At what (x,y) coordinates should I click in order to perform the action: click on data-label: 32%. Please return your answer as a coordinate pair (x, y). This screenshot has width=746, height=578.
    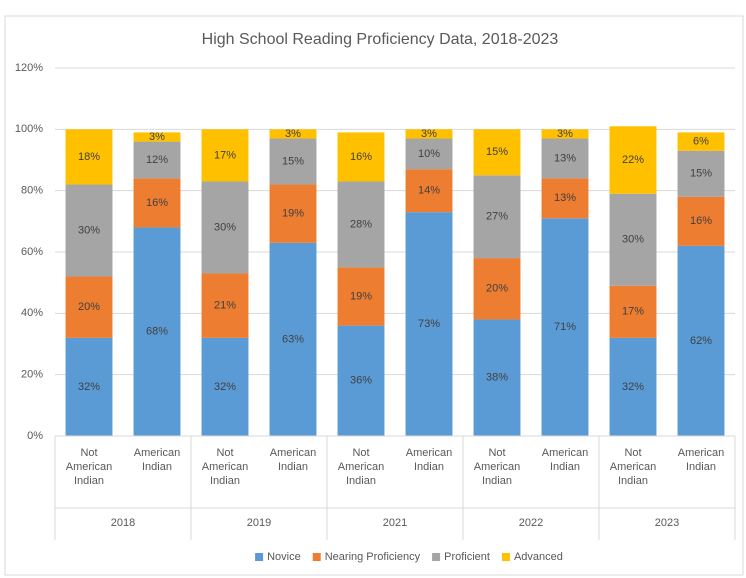
    Looking at the image, I should click on (225, 387).